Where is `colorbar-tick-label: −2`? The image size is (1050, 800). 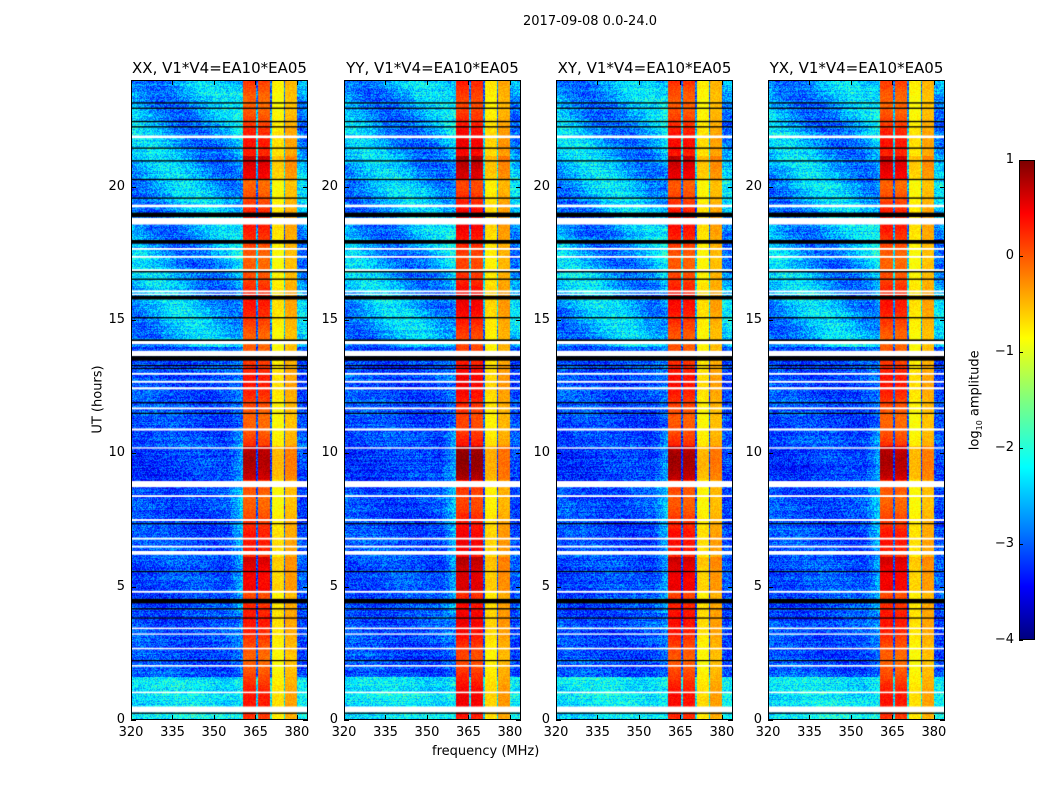 colorbar-tick-label: −2 is located at coordinates (1004, 447).